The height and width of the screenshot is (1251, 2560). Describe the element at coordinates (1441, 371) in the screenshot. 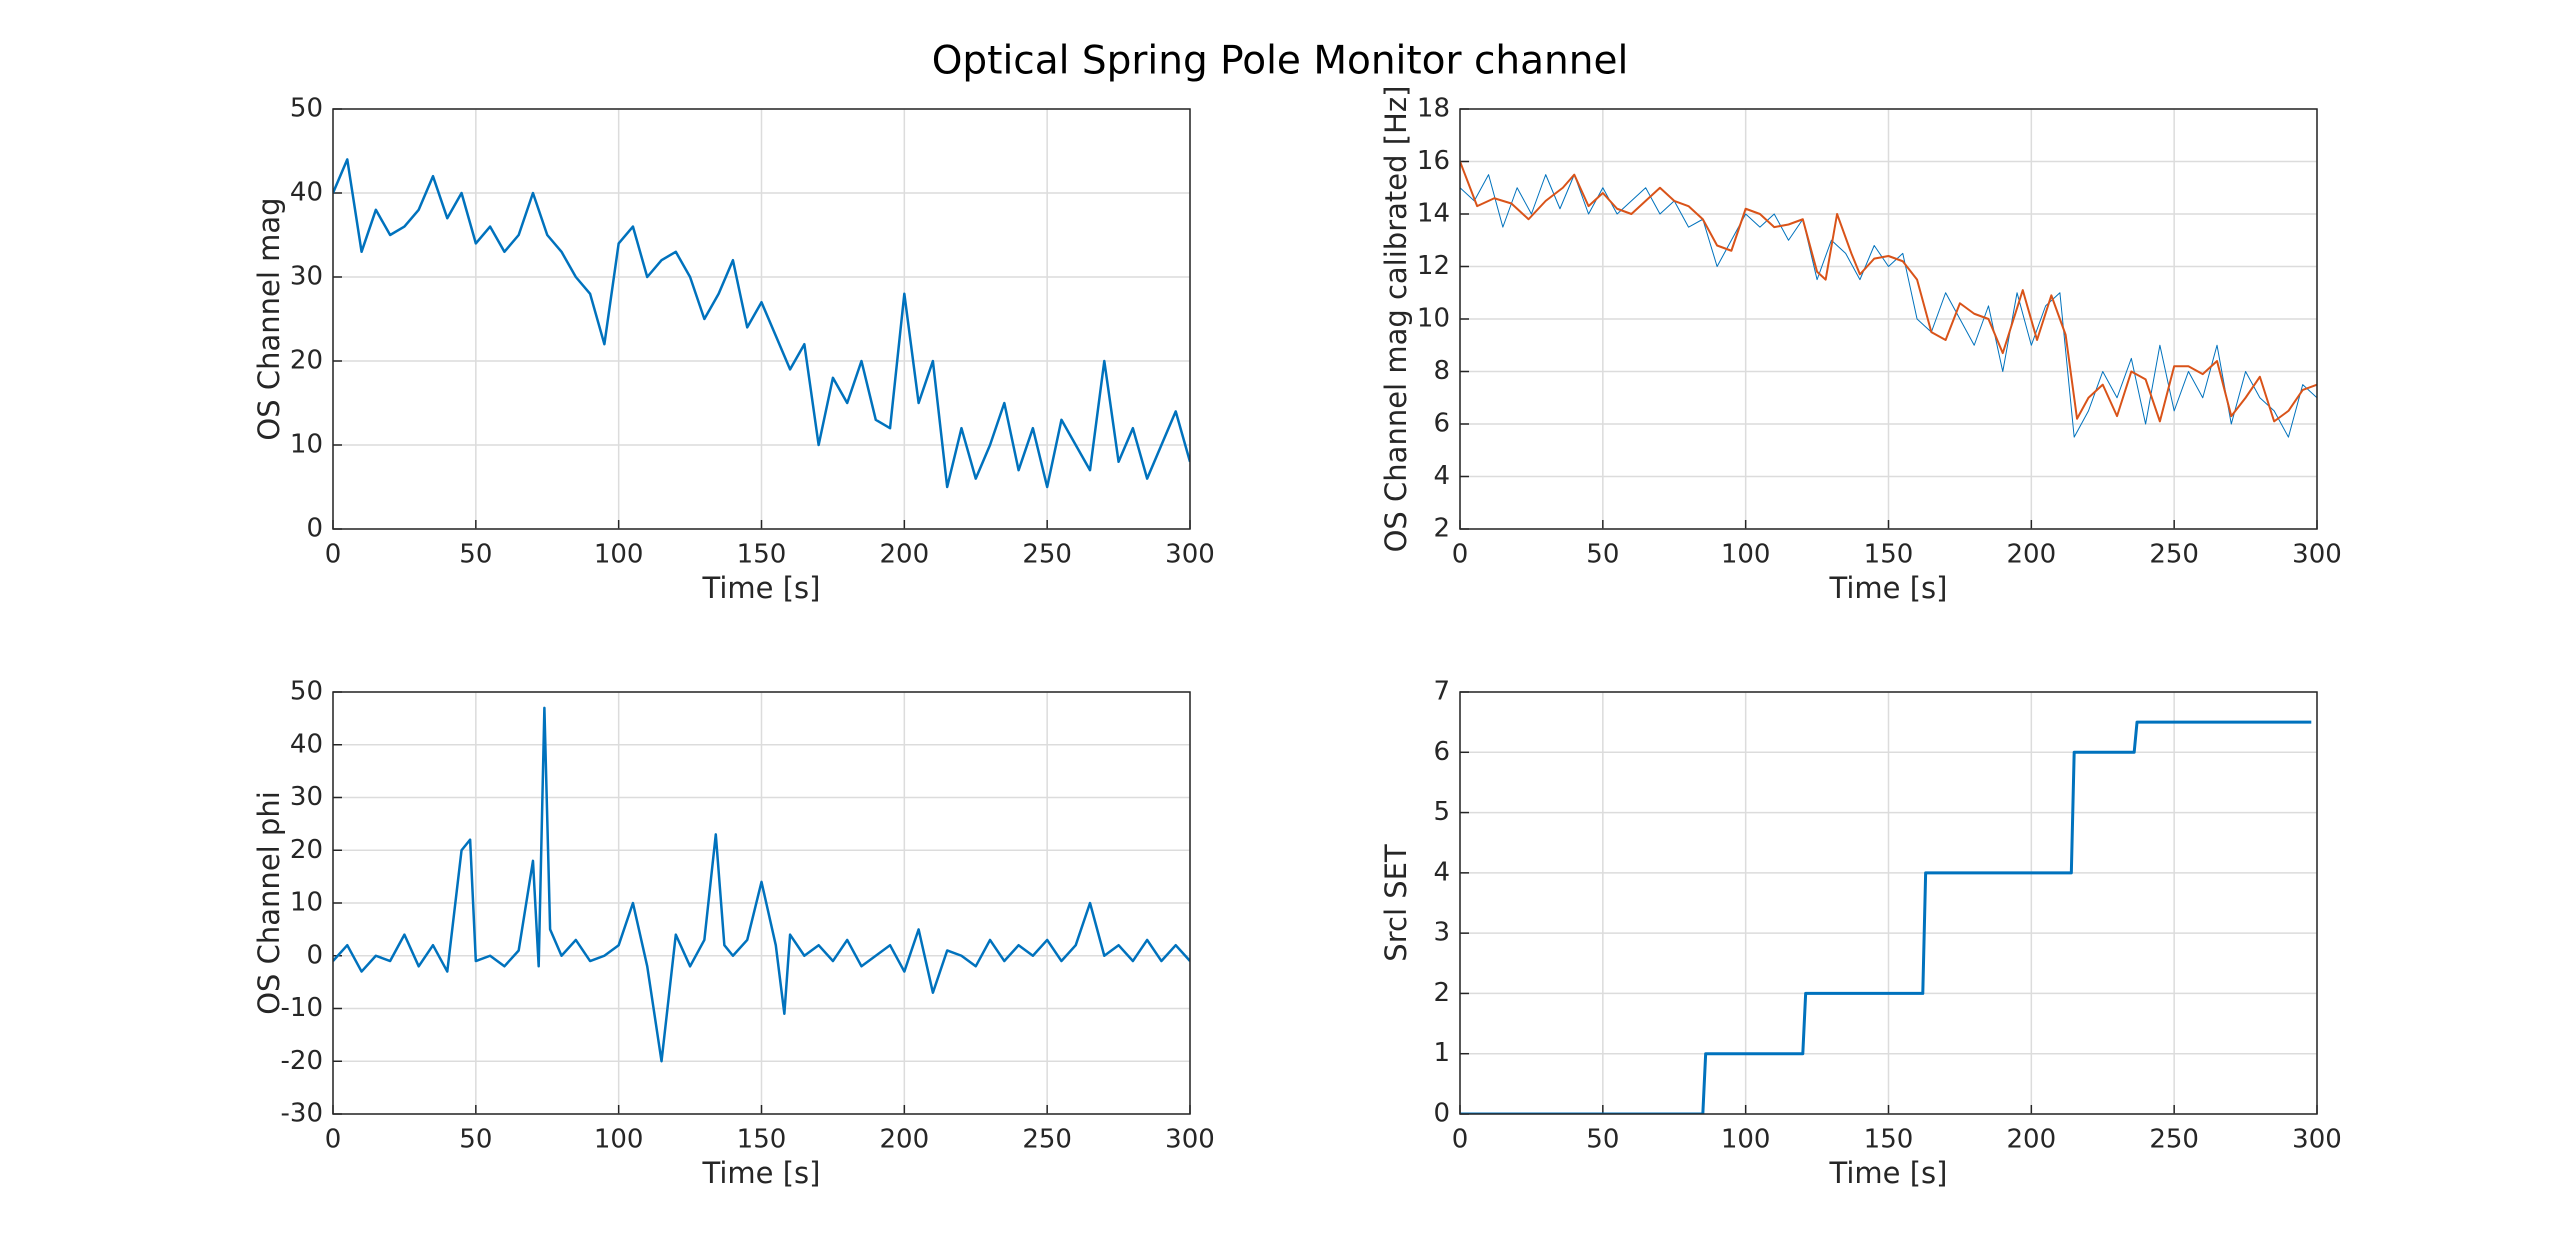

I see `y-tick-label: 8` at that location.